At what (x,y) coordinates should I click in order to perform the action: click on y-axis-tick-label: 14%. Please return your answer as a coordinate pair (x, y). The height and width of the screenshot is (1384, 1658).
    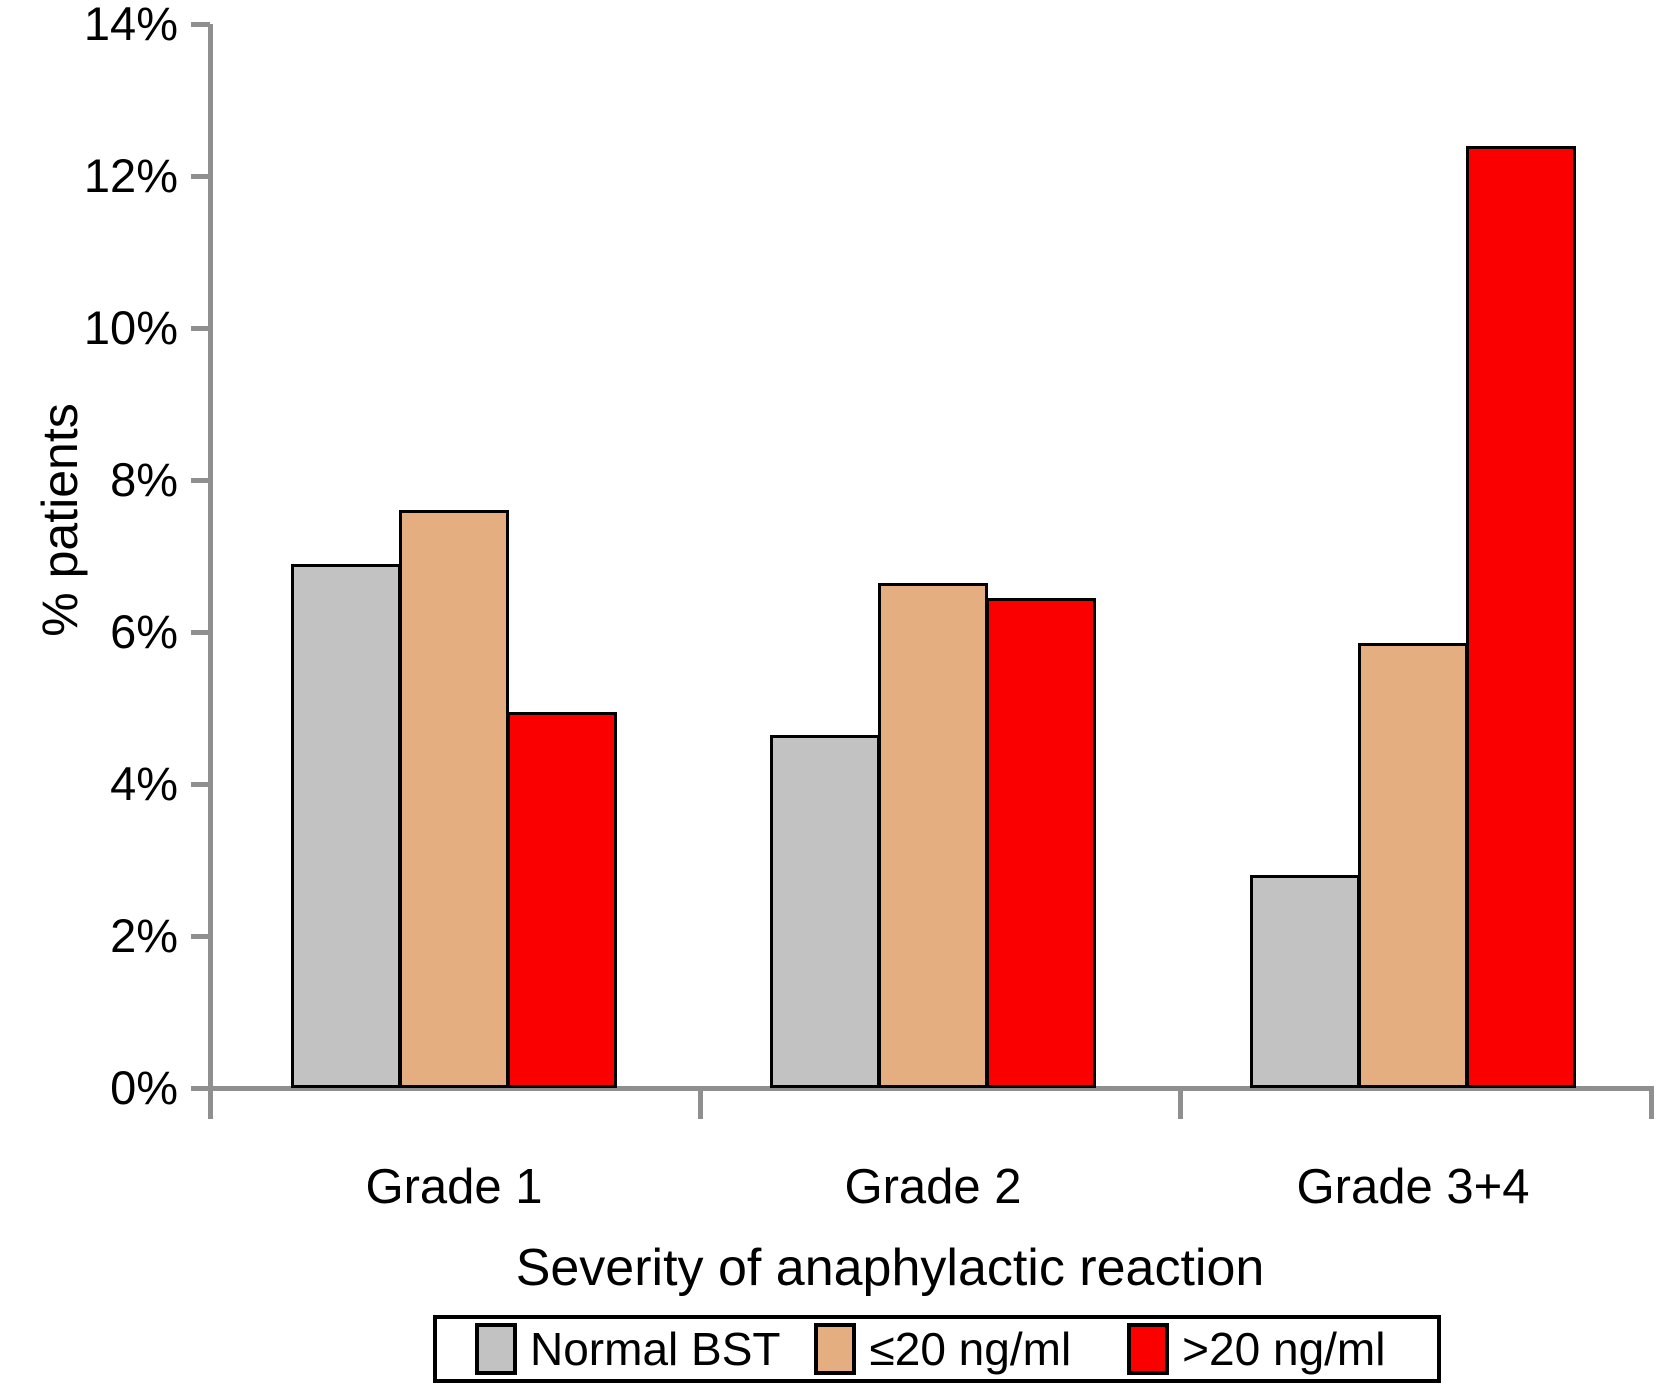
    Looking at the image, I should click on (130, 25).